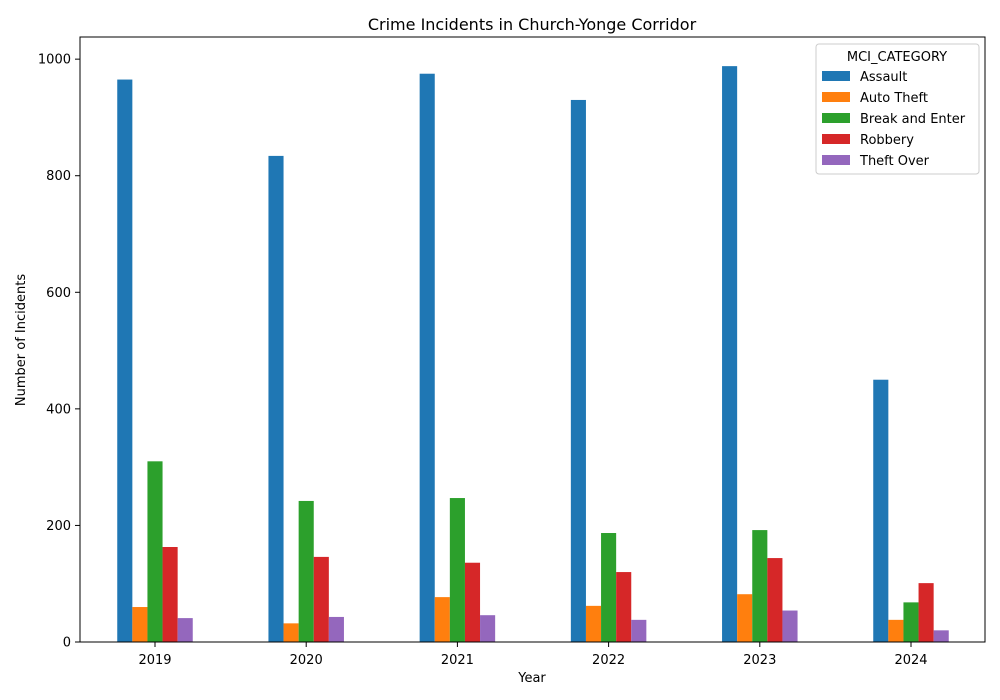 Image resolution: width=1000 pixels, height=700 pixels. What do you see at coordinates (472, 602) in the screenshot?
I see `bar-robbery-2021` at bounding box center [472, 602].